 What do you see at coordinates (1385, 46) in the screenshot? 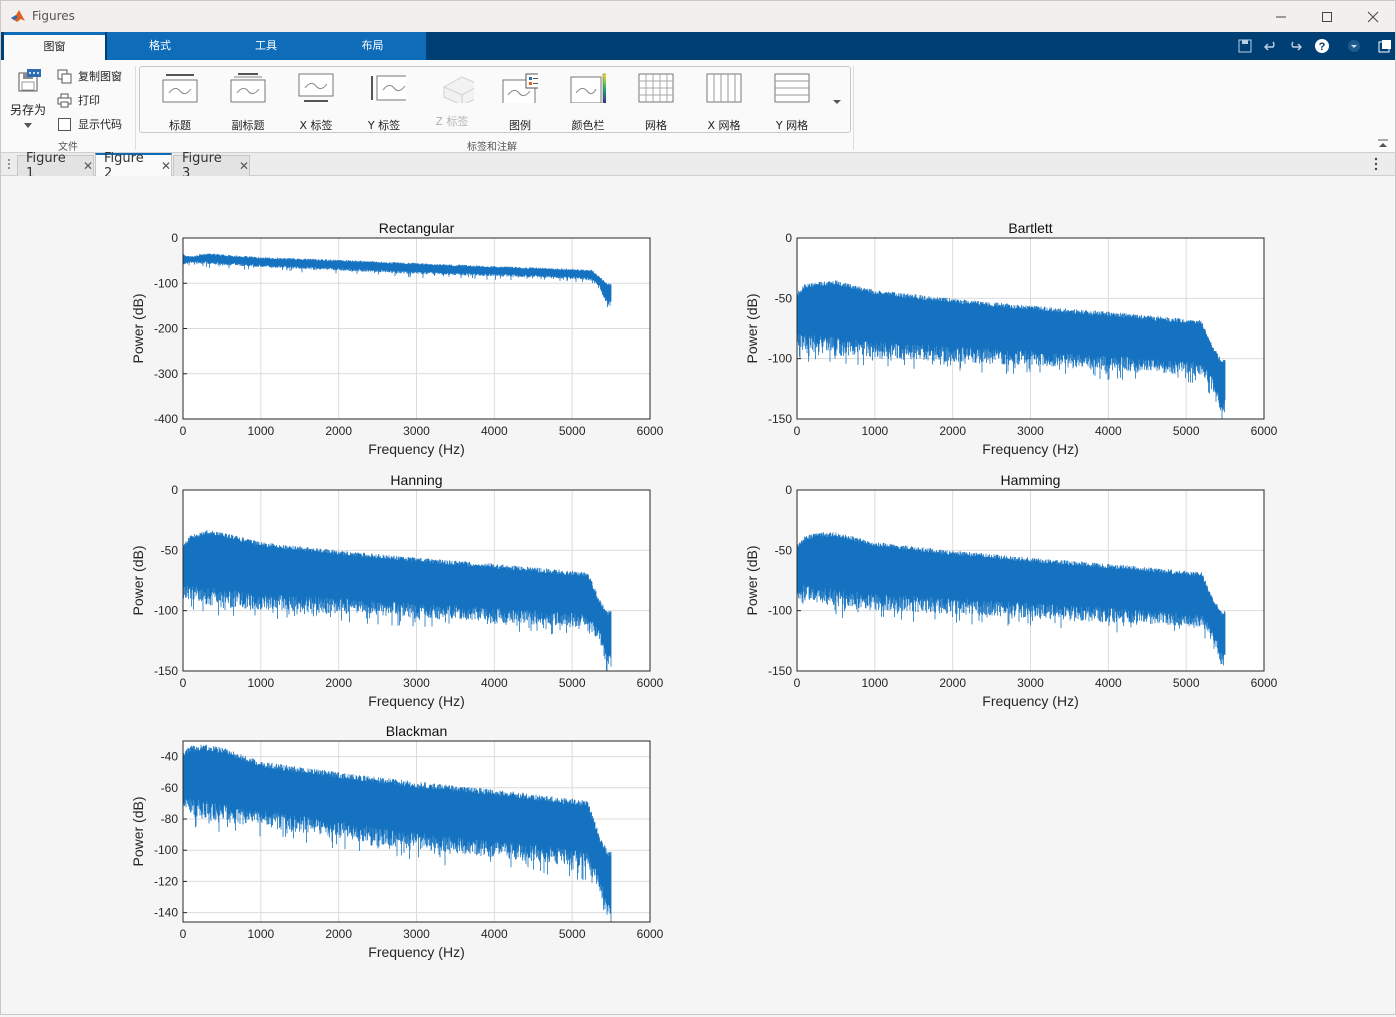
I see `undock-button` at bounding box center [1385, 46].